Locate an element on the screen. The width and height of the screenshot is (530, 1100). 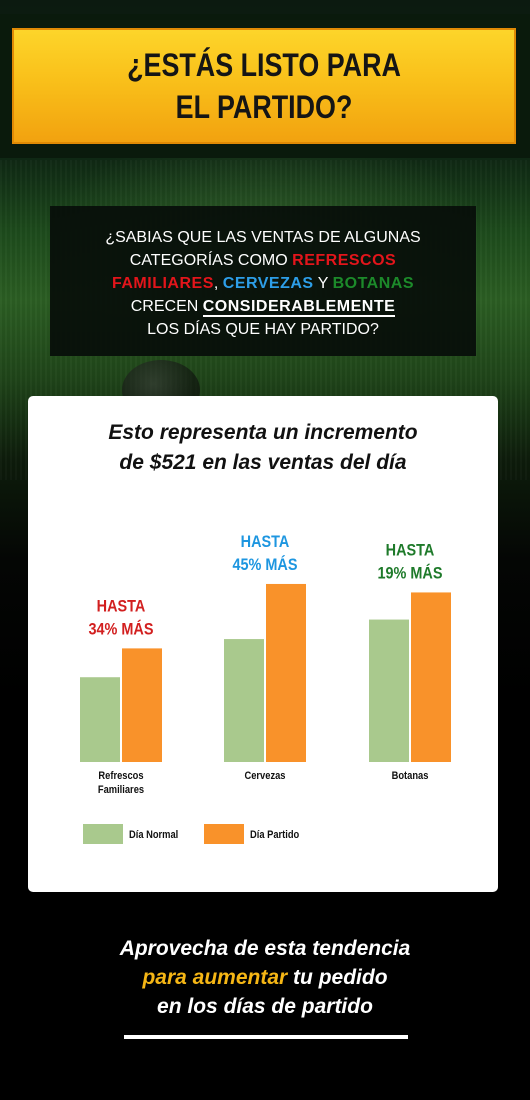
page-title: ¿ESTÁS LISTO PARA EL PARTIDO? is located at coordinates (264, 86).